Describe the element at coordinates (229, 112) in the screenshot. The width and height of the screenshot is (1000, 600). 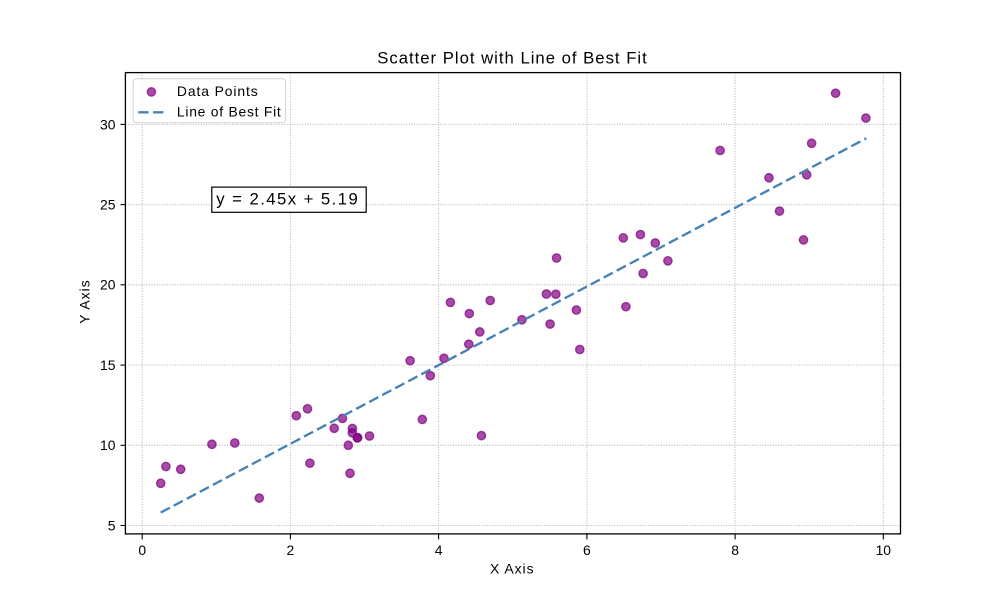
I see `svg-text: Line of Best Fit` at that location.